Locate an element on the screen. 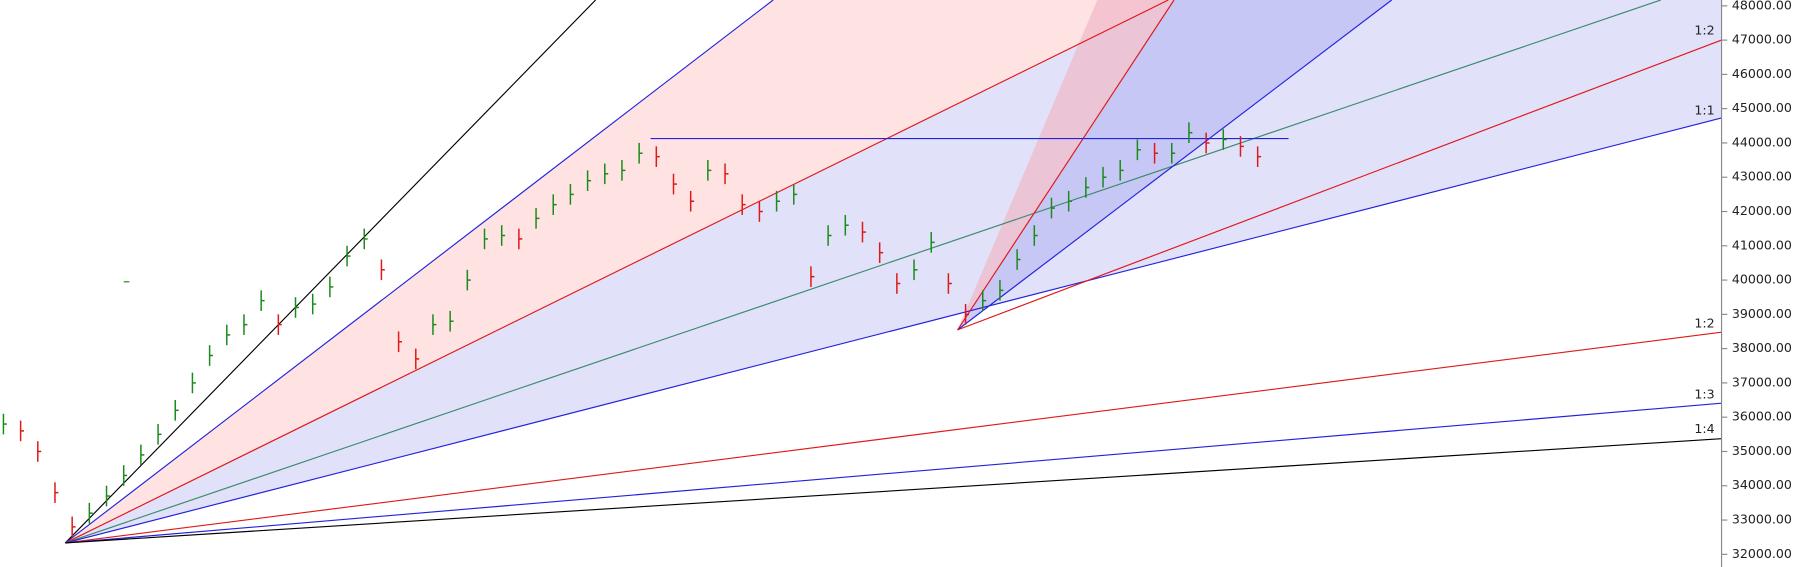 The image size is (1796, 567). y-tick-label: 32000.00 is located at coordinates (1762, 553).